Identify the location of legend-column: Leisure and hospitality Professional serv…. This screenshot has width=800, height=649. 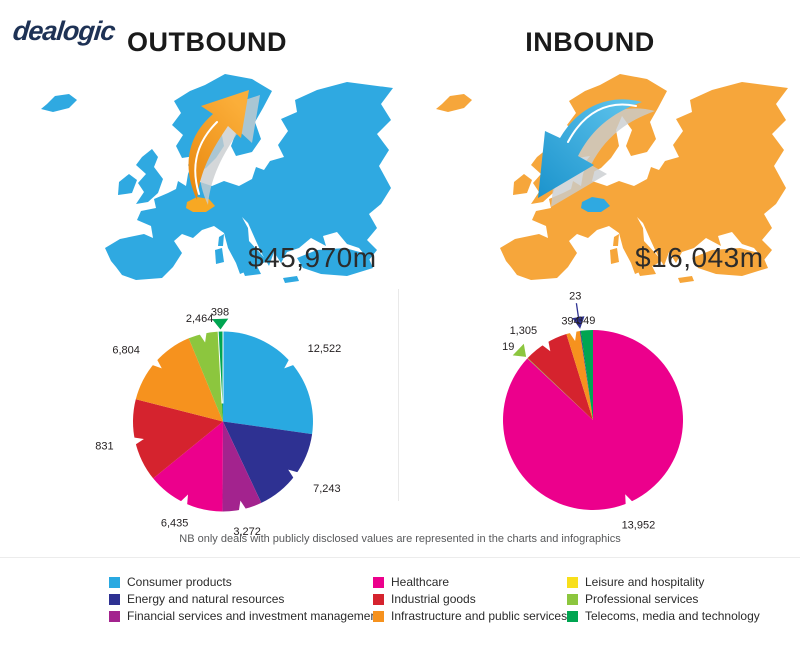
(663, 601).